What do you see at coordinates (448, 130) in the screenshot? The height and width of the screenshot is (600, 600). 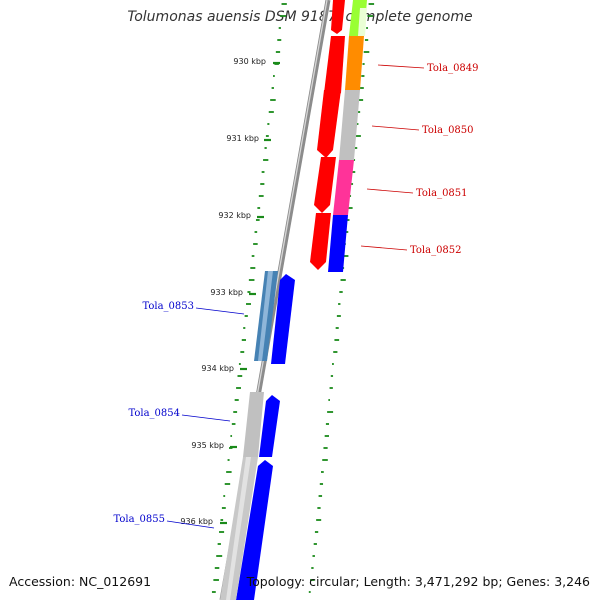 I see `gene-label-tola-0850: Tola_0850` at bounding box center [448, 130].